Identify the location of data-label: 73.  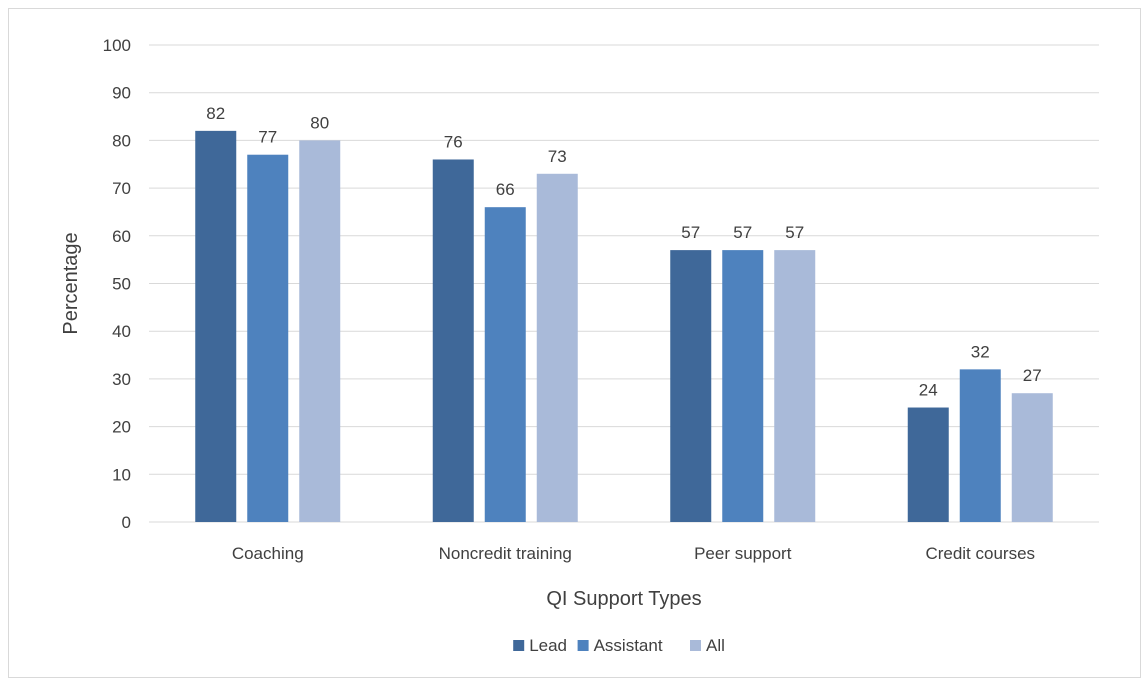
(557, 156).